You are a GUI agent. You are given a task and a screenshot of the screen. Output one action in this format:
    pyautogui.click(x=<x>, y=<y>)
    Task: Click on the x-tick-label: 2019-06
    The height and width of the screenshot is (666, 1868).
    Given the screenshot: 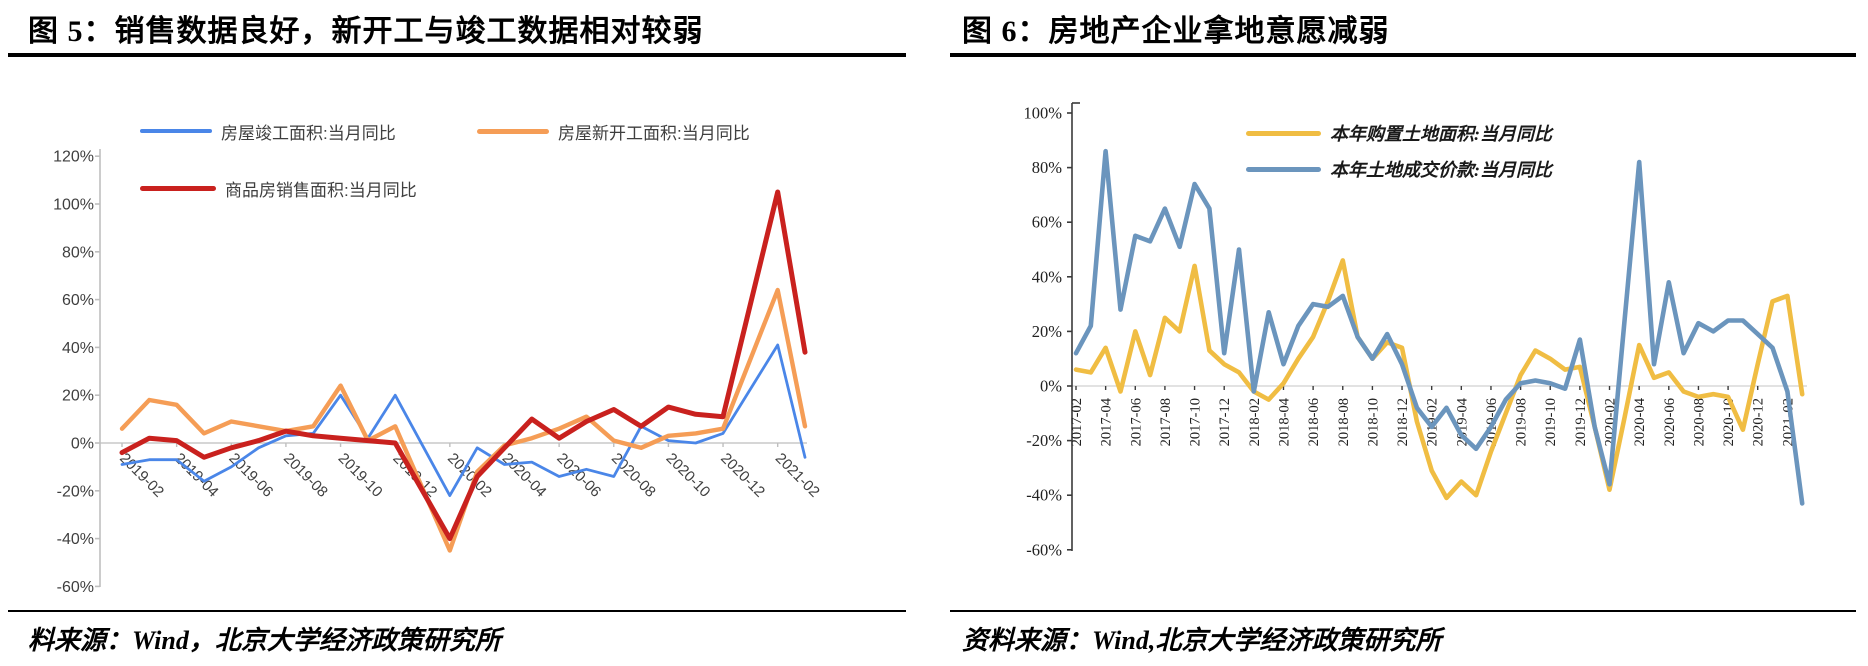 What is the action you would take?
    pyautogui.click(x=250, y=475)
    